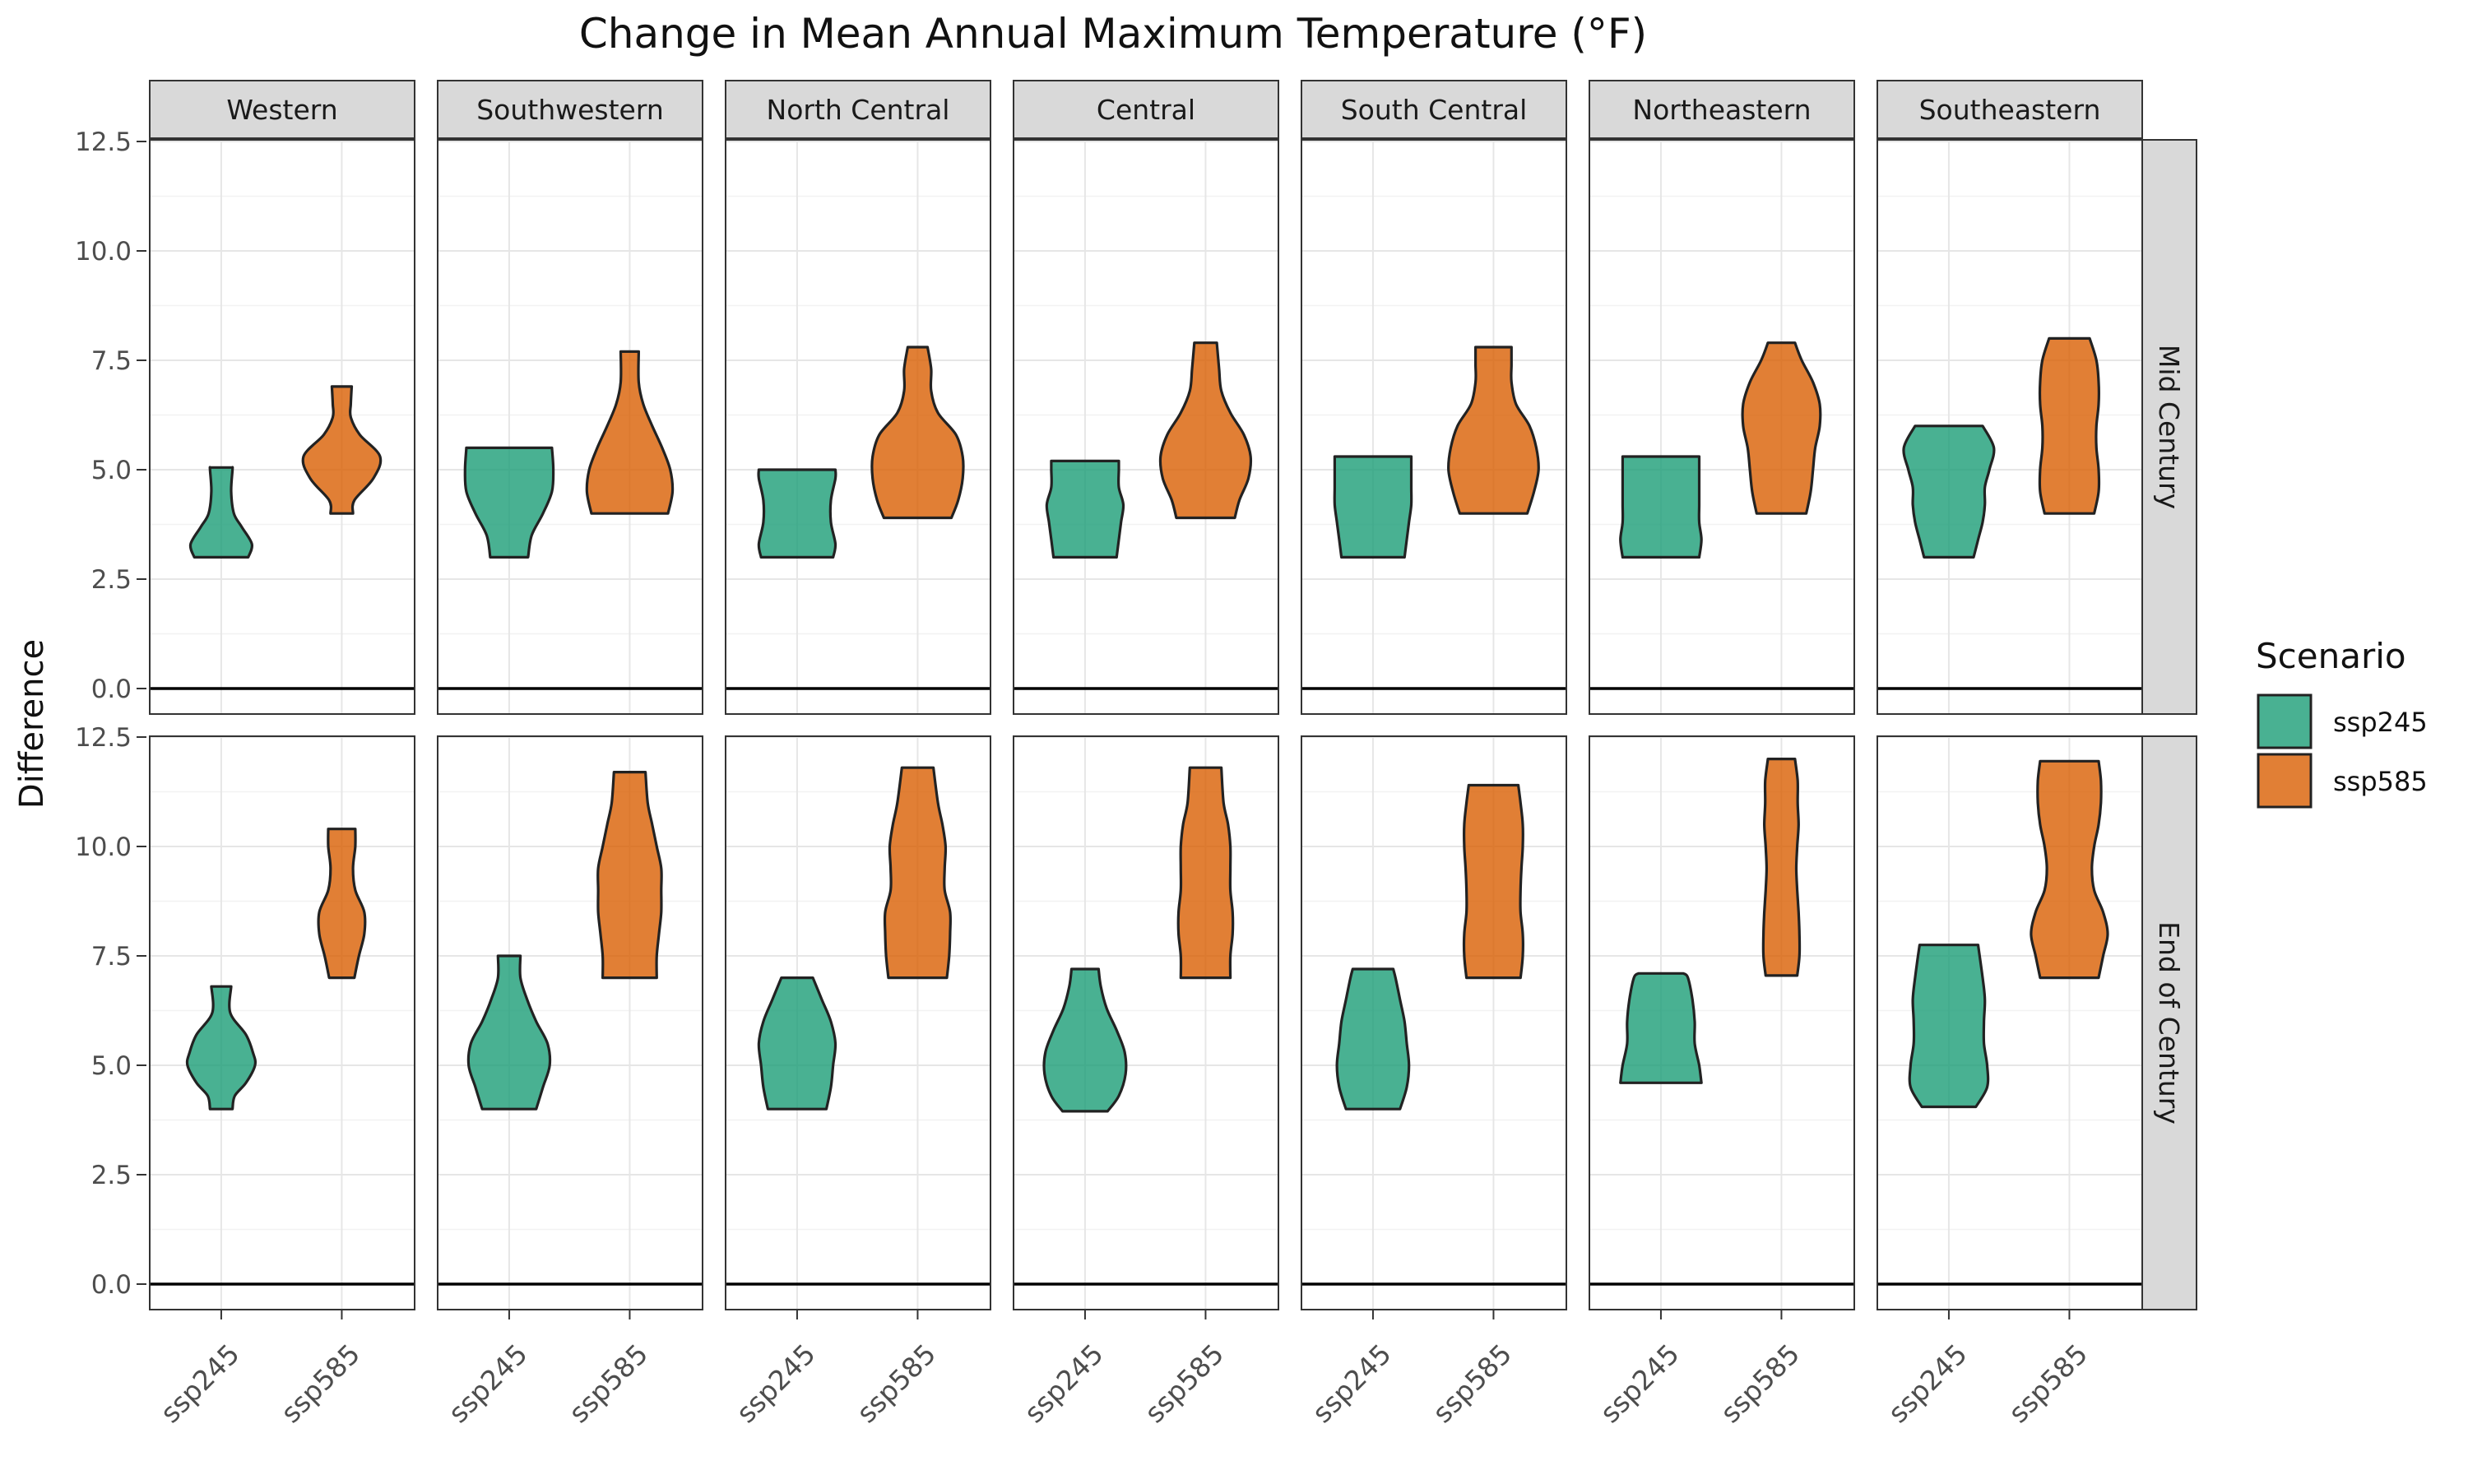 The height and width of the screenshot is (1484, 2468). I want to click on facet-strip-label: Southwestern, so click(570, 110).